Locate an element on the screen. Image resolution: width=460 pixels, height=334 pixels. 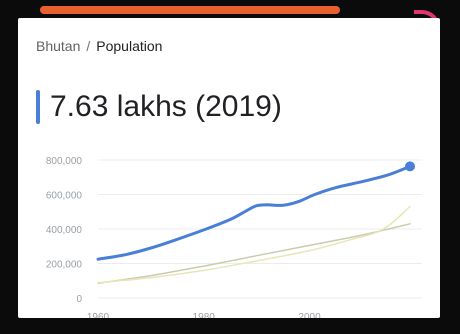
y-tick-label: 800,000 is located at coordinates (64, 161).